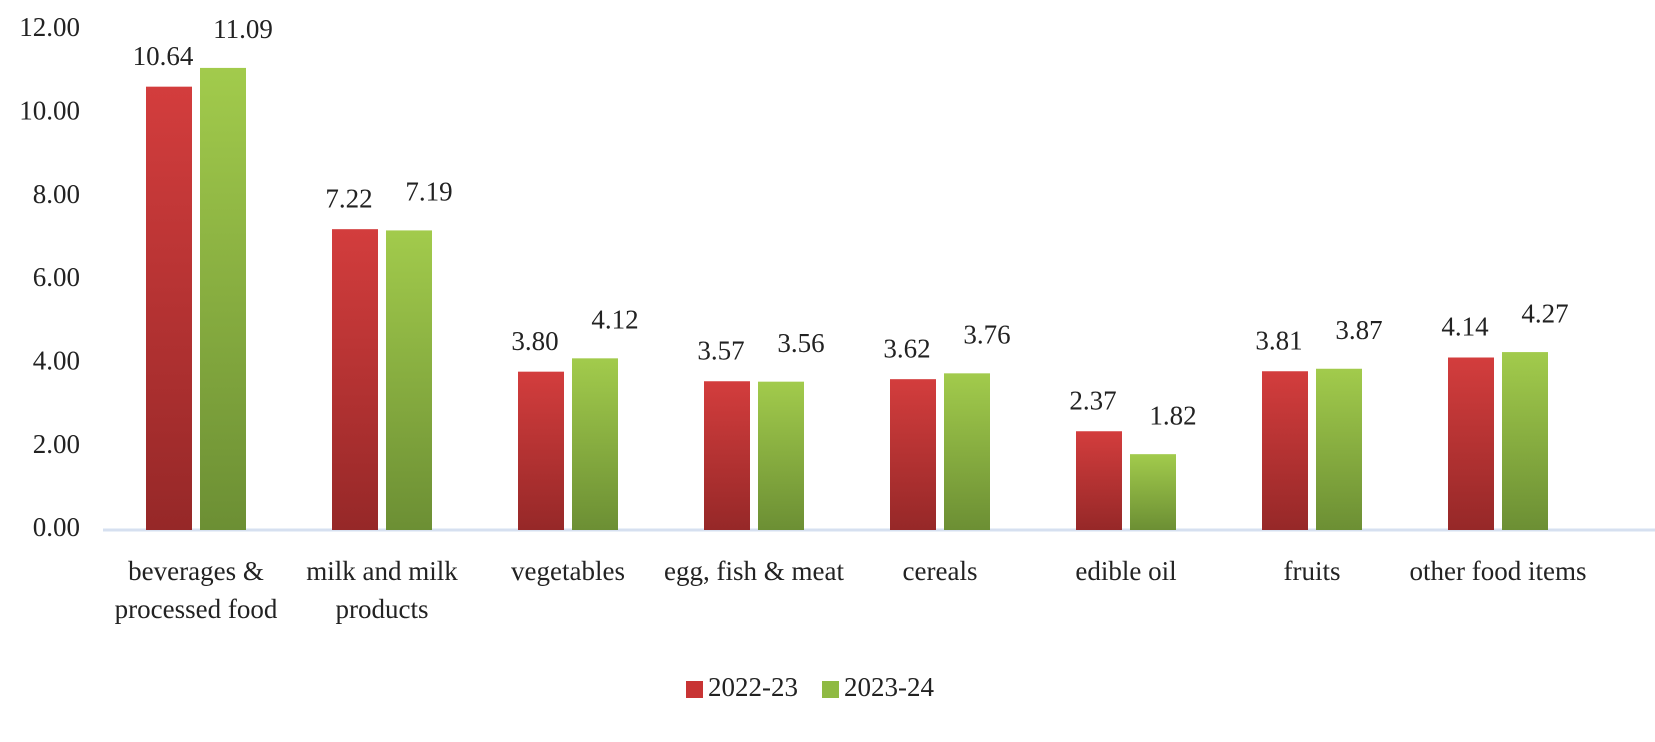 This screenshot has height=742, width=1655. I want to click on data-label: 3.87, so click(1358, 330).